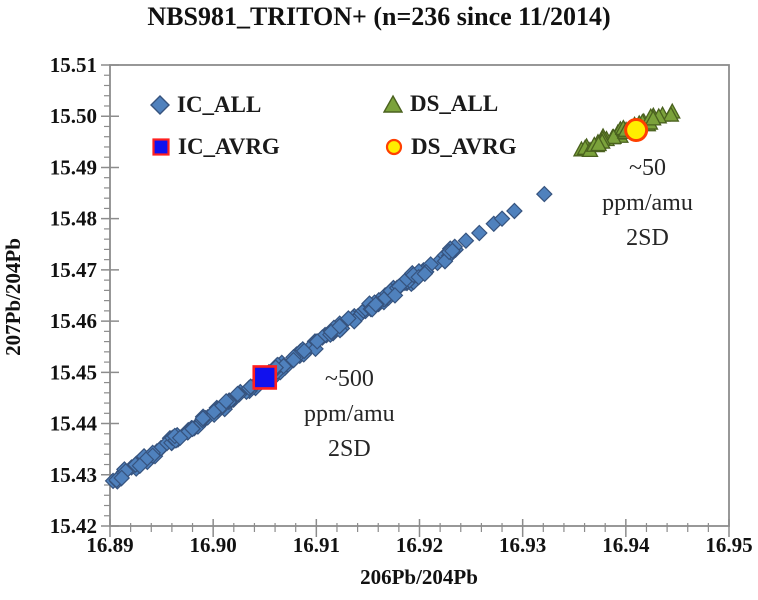 The height and width of the screenshot is (600, 758). Describe the element at coordinates (419, 545) in the screenshot. I see `svg-text: 16.92` at that location.